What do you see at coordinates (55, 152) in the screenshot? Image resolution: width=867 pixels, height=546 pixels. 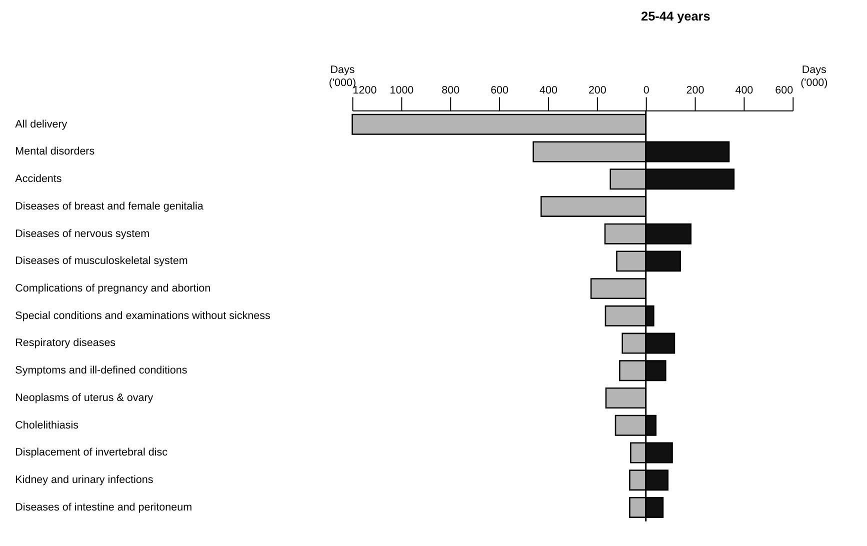 I see `y-tick-label: Mental disorders` at bounding box center [55, 152].